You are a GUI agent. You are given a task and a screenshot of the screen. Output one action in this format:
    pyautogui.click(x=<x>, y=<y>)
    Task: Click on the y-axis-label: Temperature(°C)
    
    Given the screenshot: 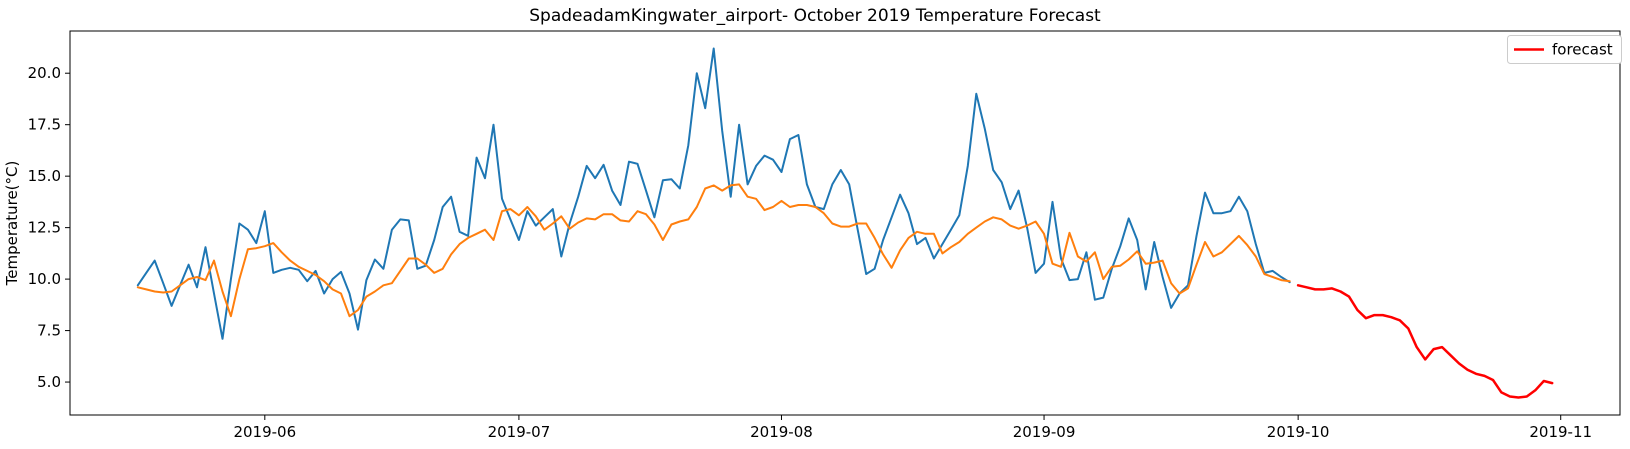 What is the action you would take?
    pyautogui.click(x=12, y=224)
    